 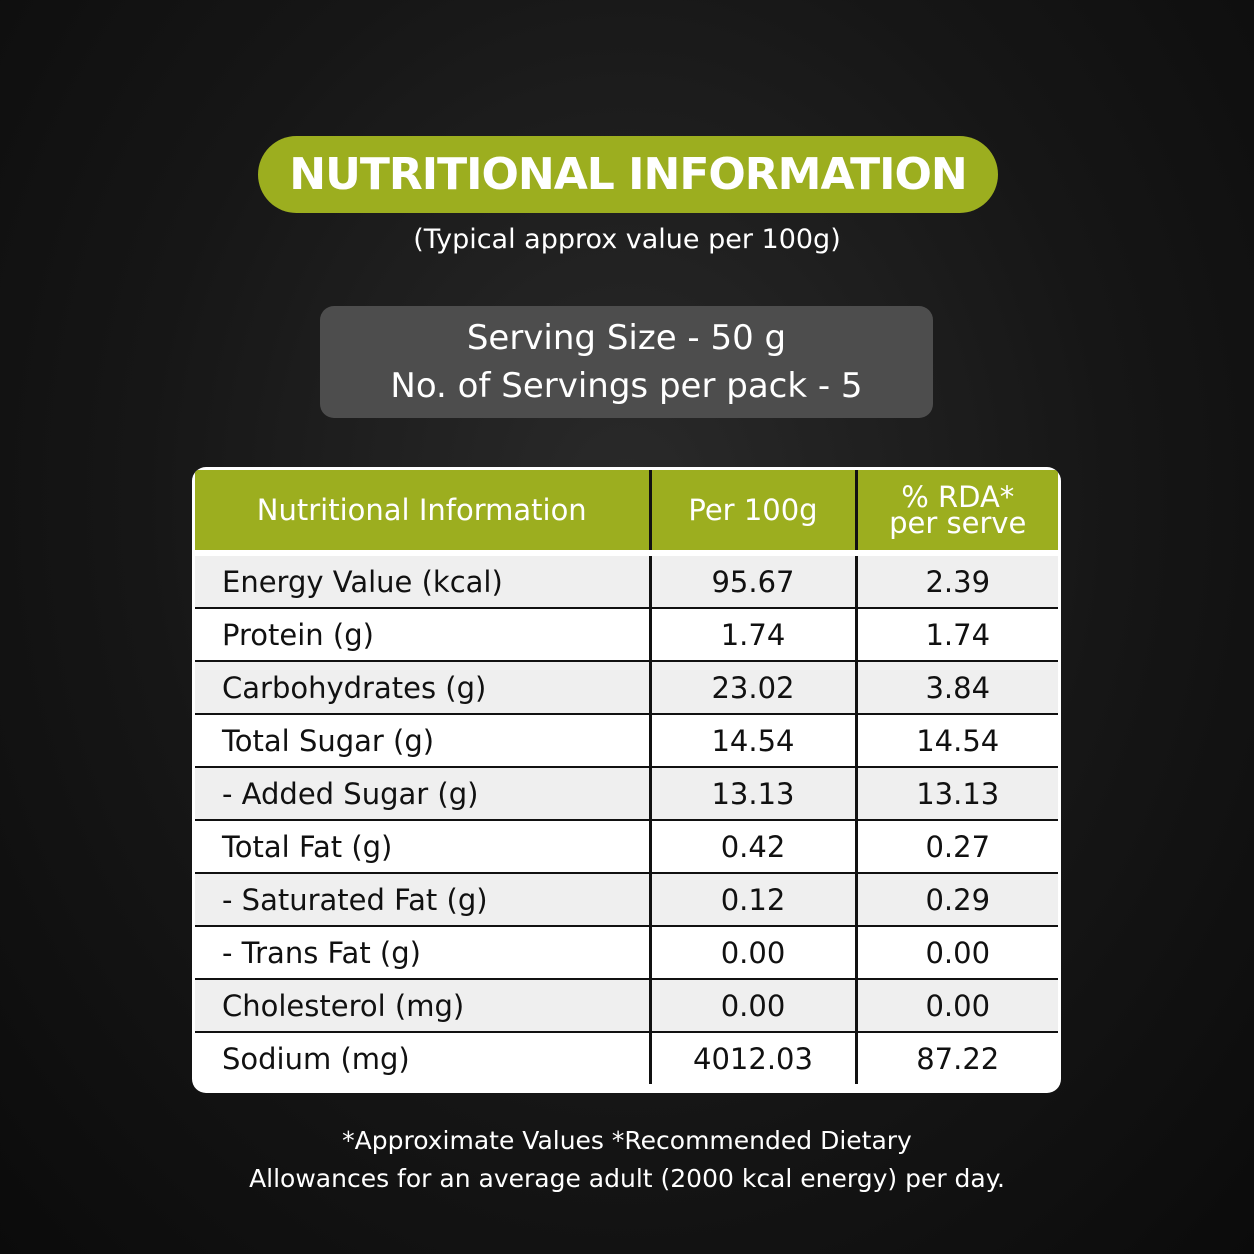 What do you see at coordinates (956, 846) in the screenshot?
I see `cell-value: 0.27` at bounding box center [956, 846].